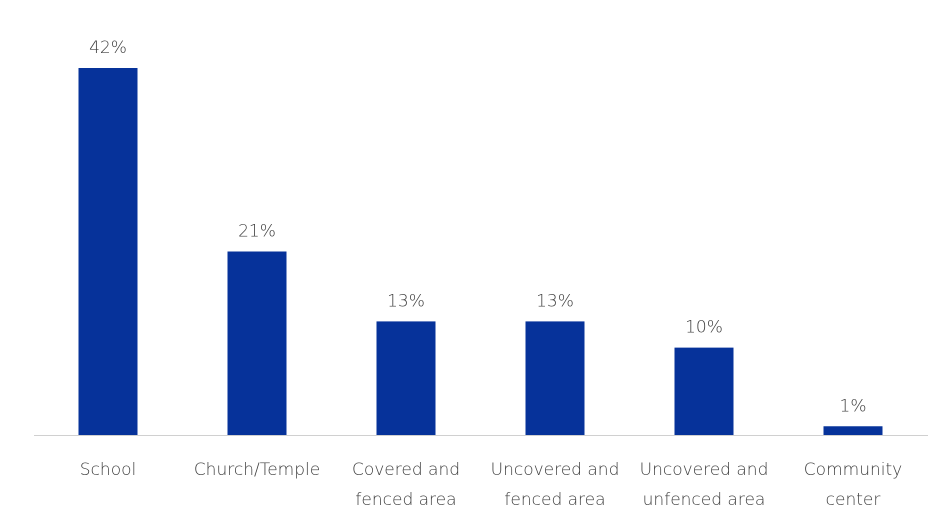 The width and height of the screenshot is (928, 515). What do you see at coordinates (704, 485) in the screenshot?
I see `category-label-4: Uncovered and unfenced area` at bounding box center [704, 485].